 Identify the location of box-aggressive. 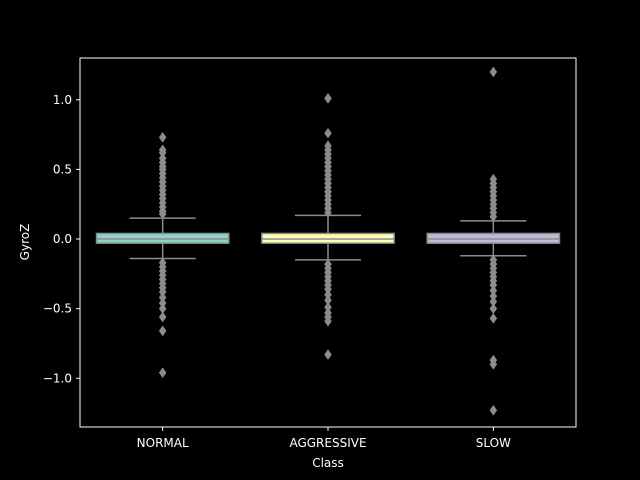
(328, 226).